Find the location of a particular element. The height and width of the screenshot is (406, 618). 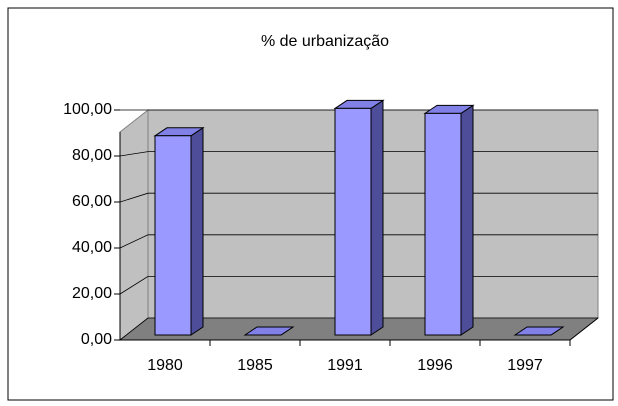

x-tick-label: 1997 is located at coordinates (525, 365).